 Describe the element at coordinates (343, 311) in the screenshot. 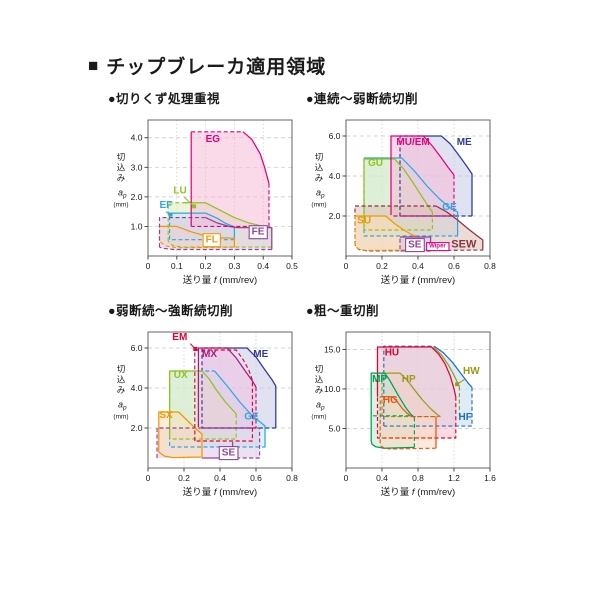

I see `chart-heading: ●粗〜重切削` at that location.